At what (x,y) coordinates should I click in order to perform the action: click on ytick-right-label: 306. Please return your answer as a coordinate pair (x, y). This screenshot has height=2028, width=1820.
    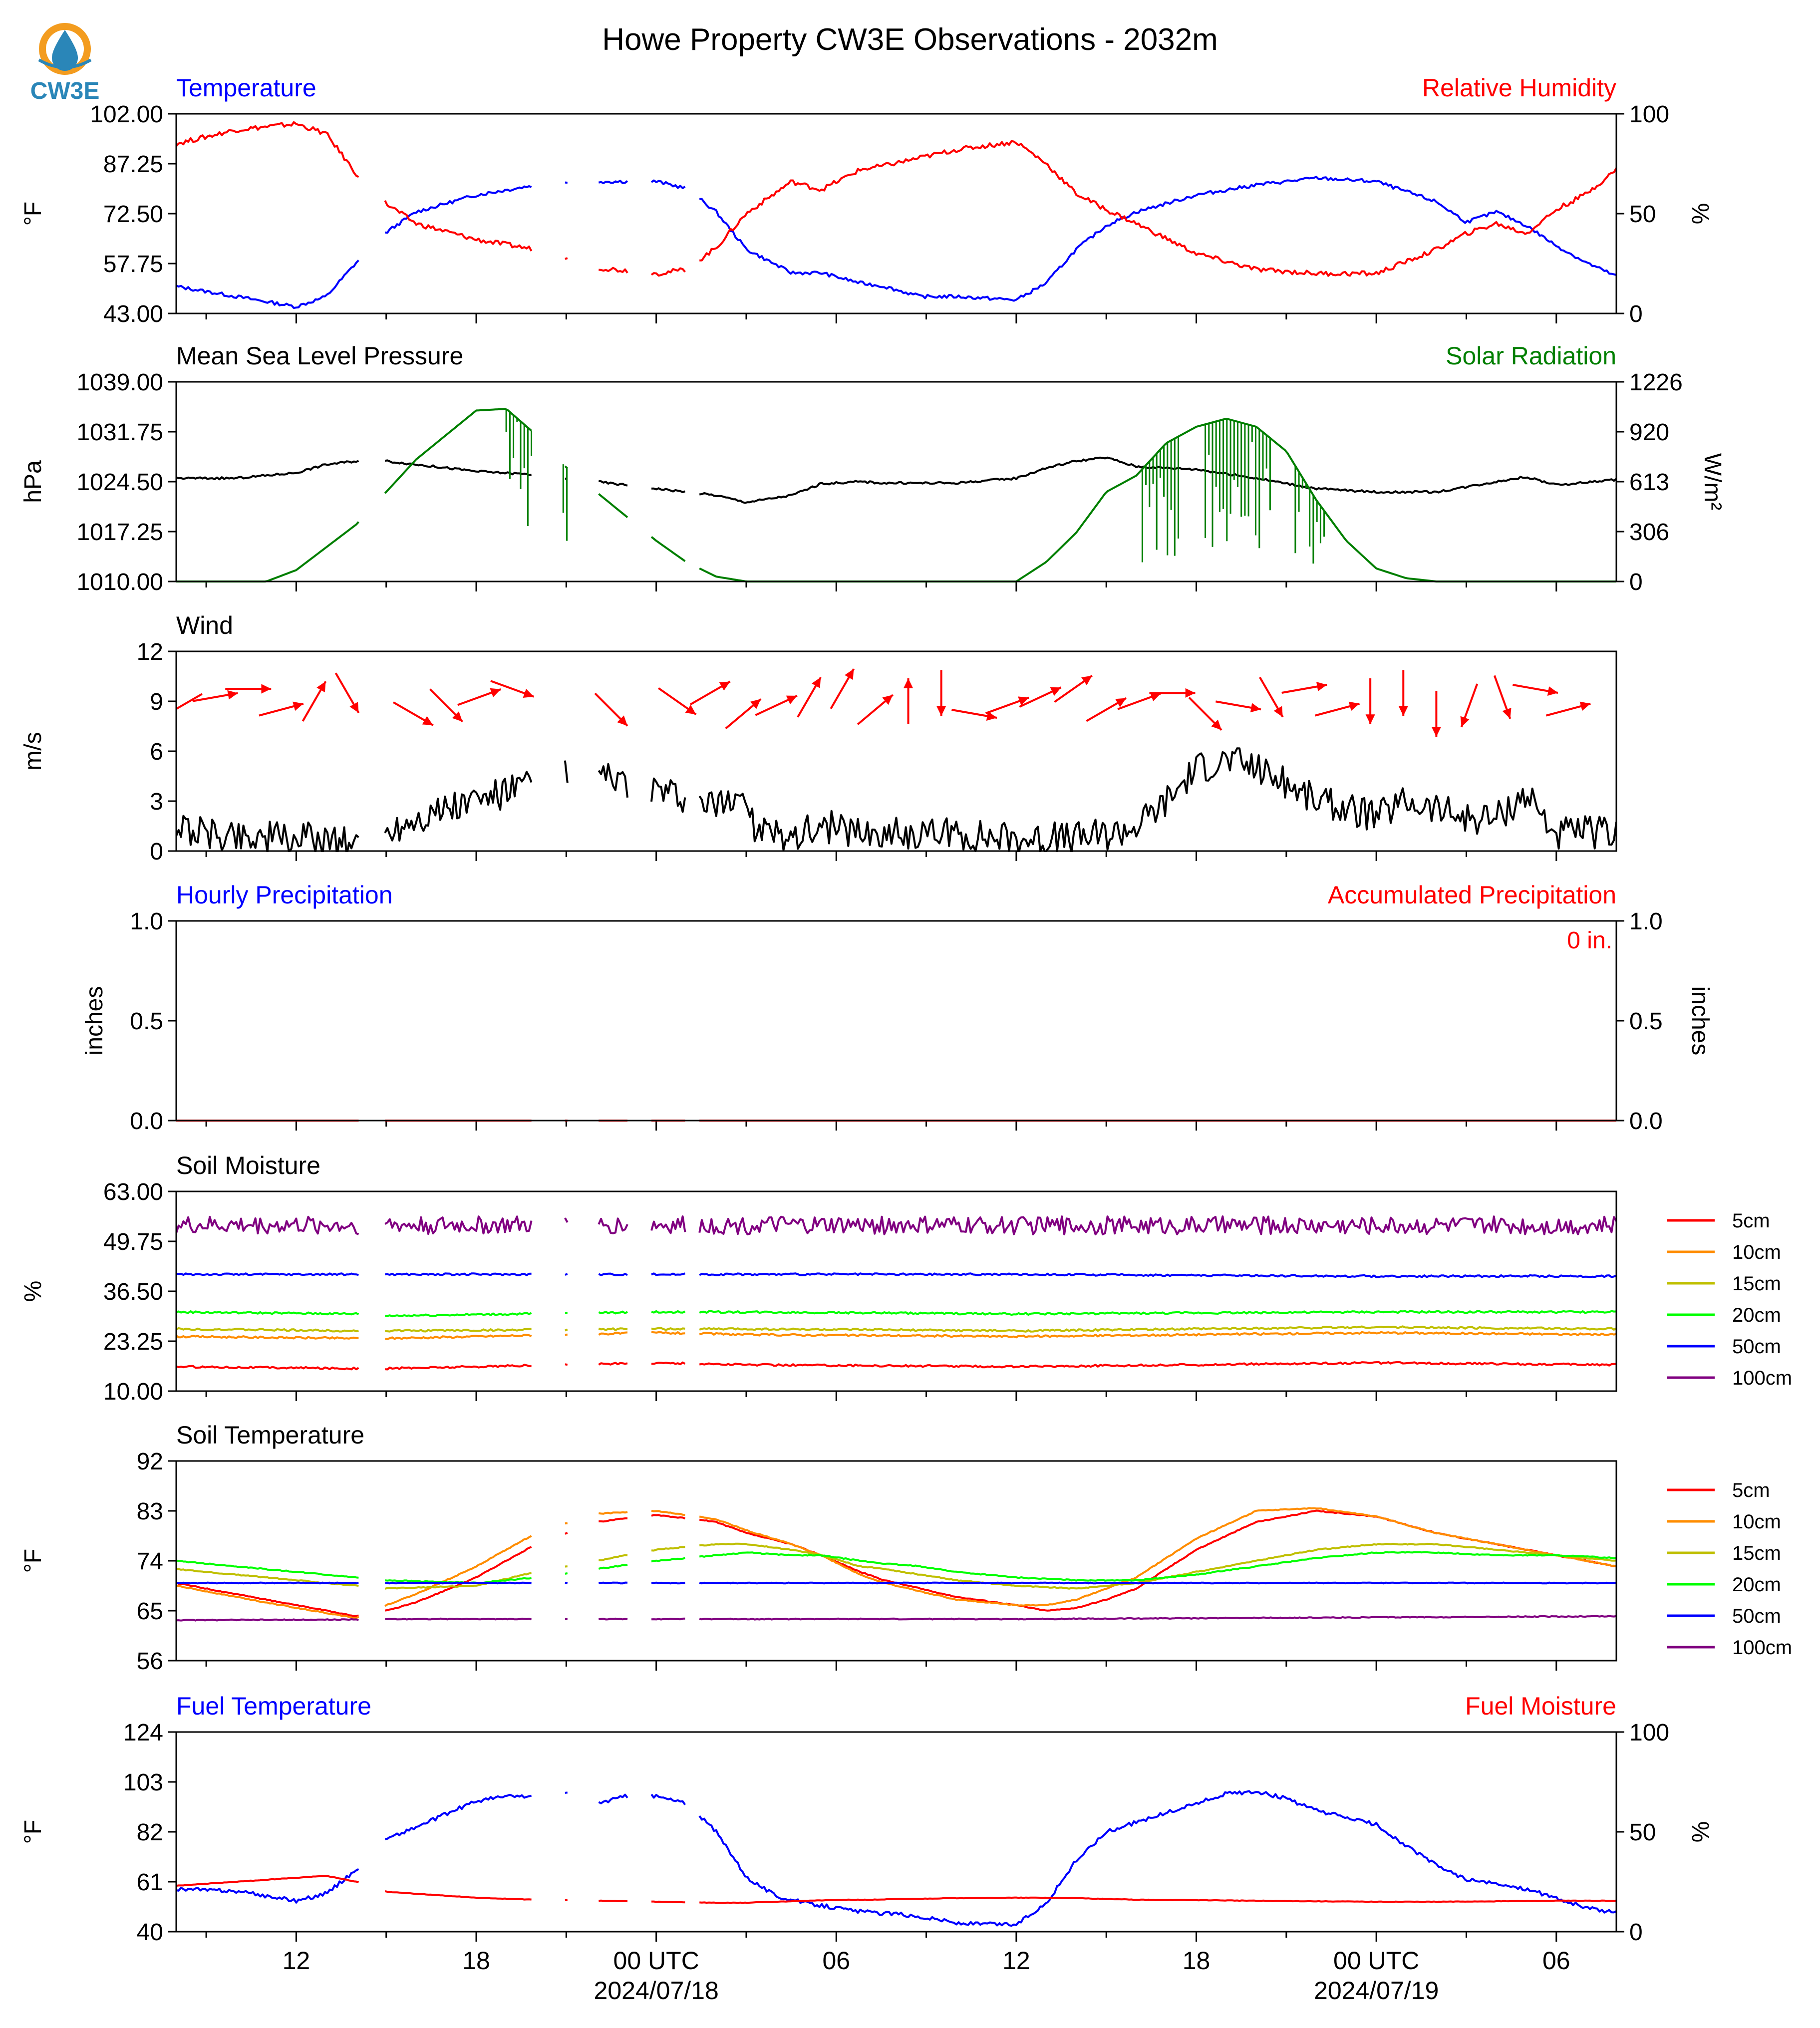
    Looking at the image, I should click on (1649, 532).